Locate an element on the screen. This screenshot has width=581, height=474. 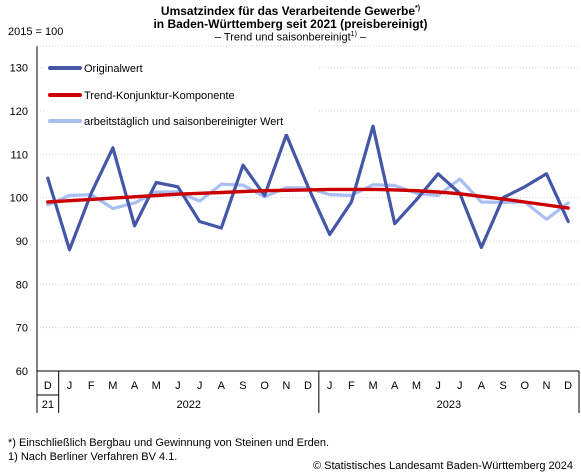
legend-label: Trend-Konjunktur-Komponente is located at coordinates (159, 96).